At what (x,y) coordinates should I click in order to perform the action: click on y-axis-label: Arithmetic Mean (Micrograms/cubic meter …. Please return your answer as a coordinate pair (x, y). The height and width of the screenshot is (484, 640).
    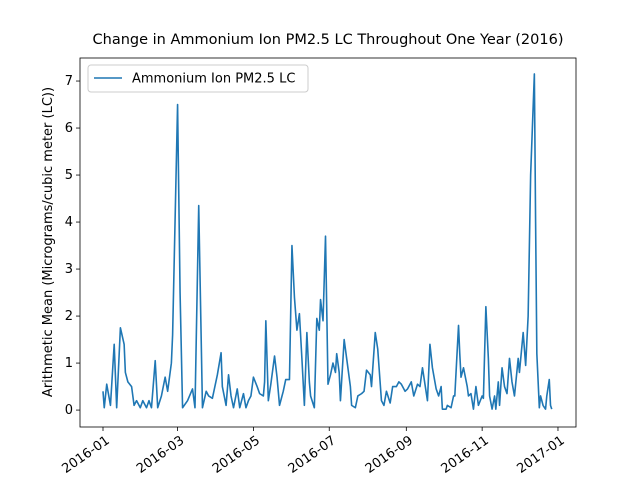
    Looking at the image, I should click on (48, 242).